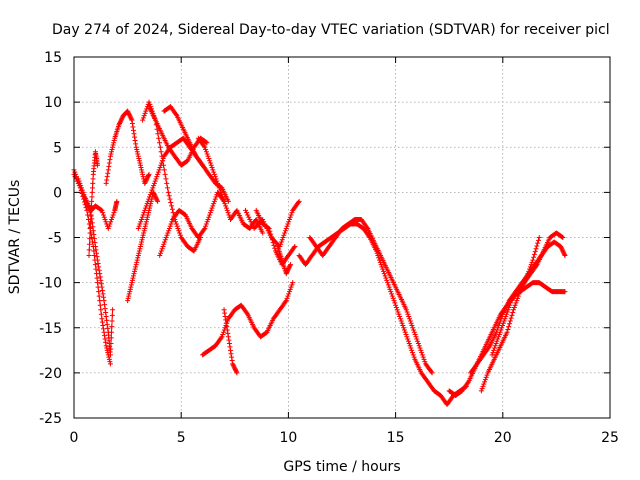 The width and height of the screenshot is (640, 480). I want to click on series-sat-w, so click(510, 314).